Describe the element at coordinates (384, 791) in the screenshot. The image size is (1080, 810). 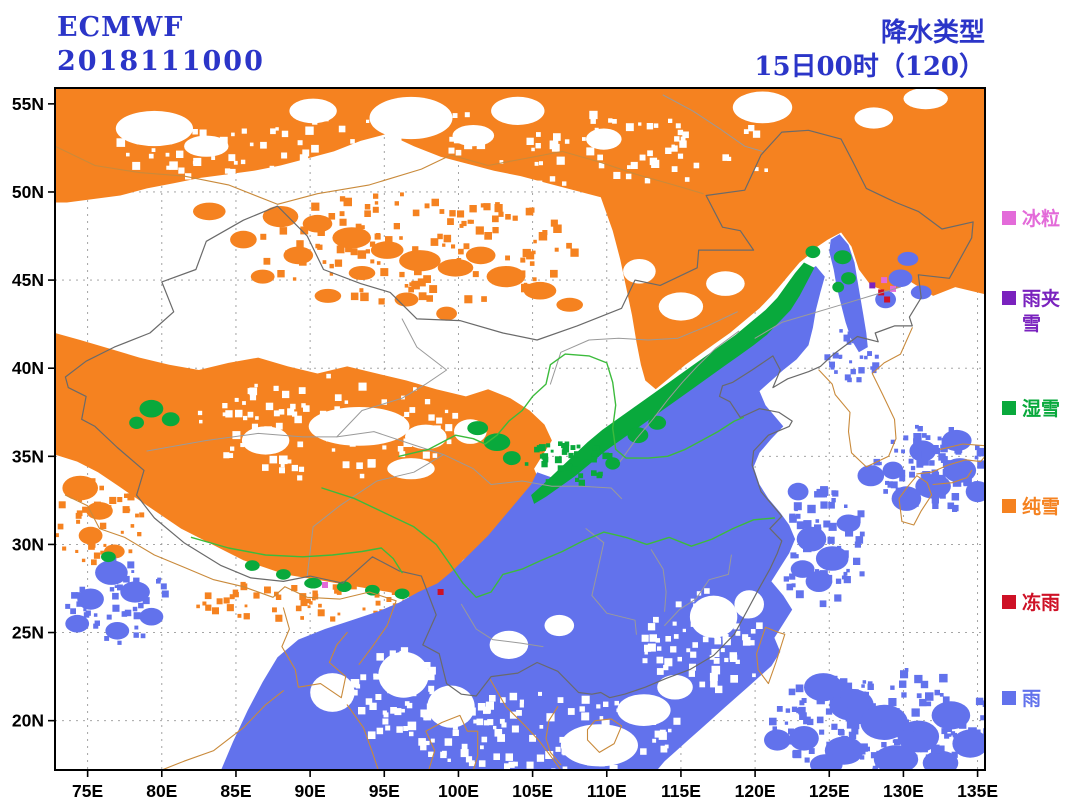
I see `lon-tick-label: 95E` at that location.